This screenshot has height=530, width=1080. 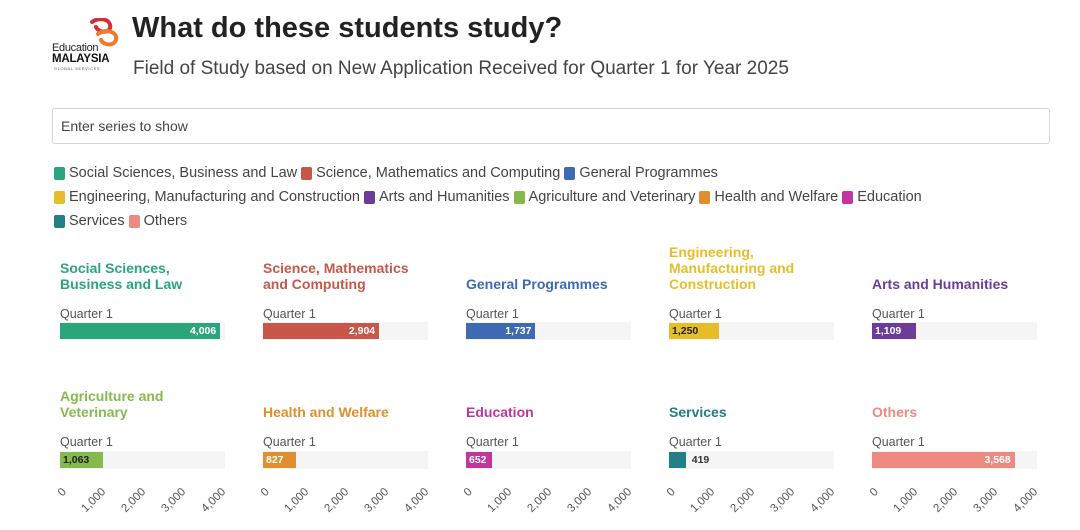 I want to click on panel-title-line: Social Sciences,, so click(x=115, y=268).